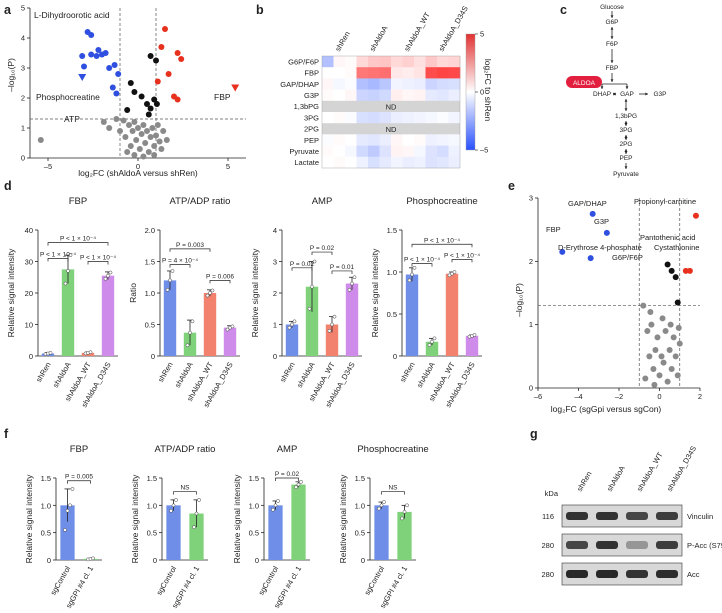 The height and width of the screenshot is (613, 722). Describe the element at coordinates (534, 434) in the screenshot. I see `panel-label-g: g` at that location.